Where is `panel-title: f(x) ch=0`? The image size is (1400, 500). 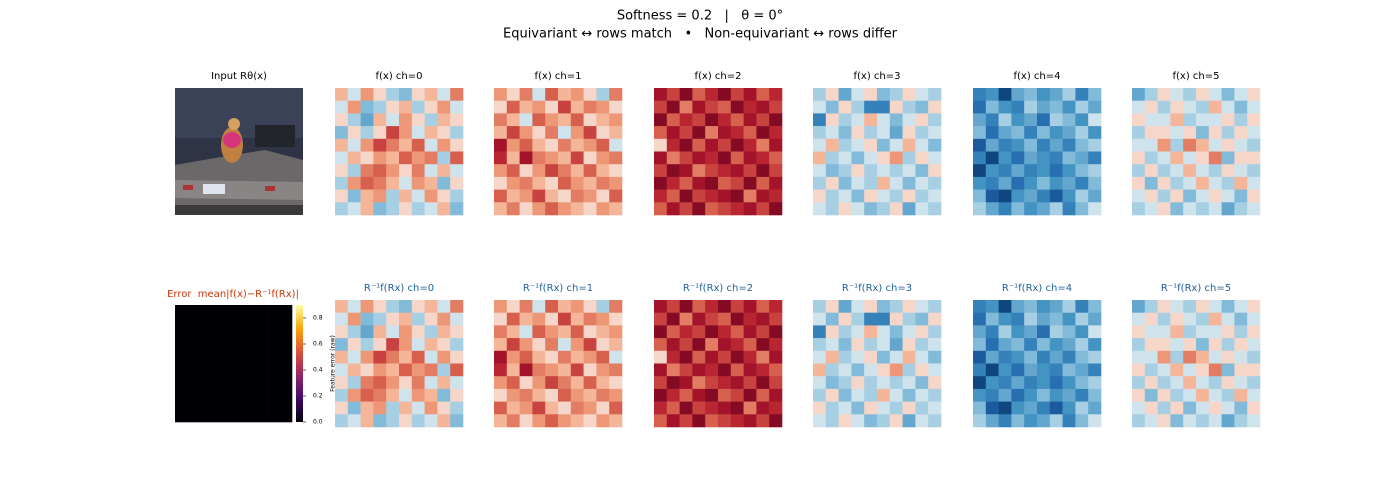 panel-title: f(x) ch=0 is located at coordinates (399, 76).